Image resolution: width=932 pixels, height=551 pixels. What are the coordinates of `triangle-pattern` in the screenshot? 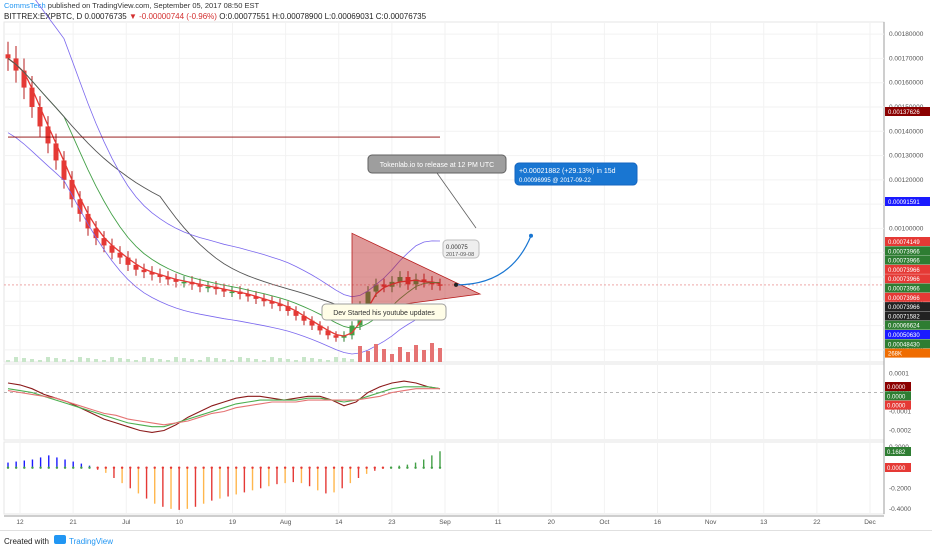 It's located at (416, 272).